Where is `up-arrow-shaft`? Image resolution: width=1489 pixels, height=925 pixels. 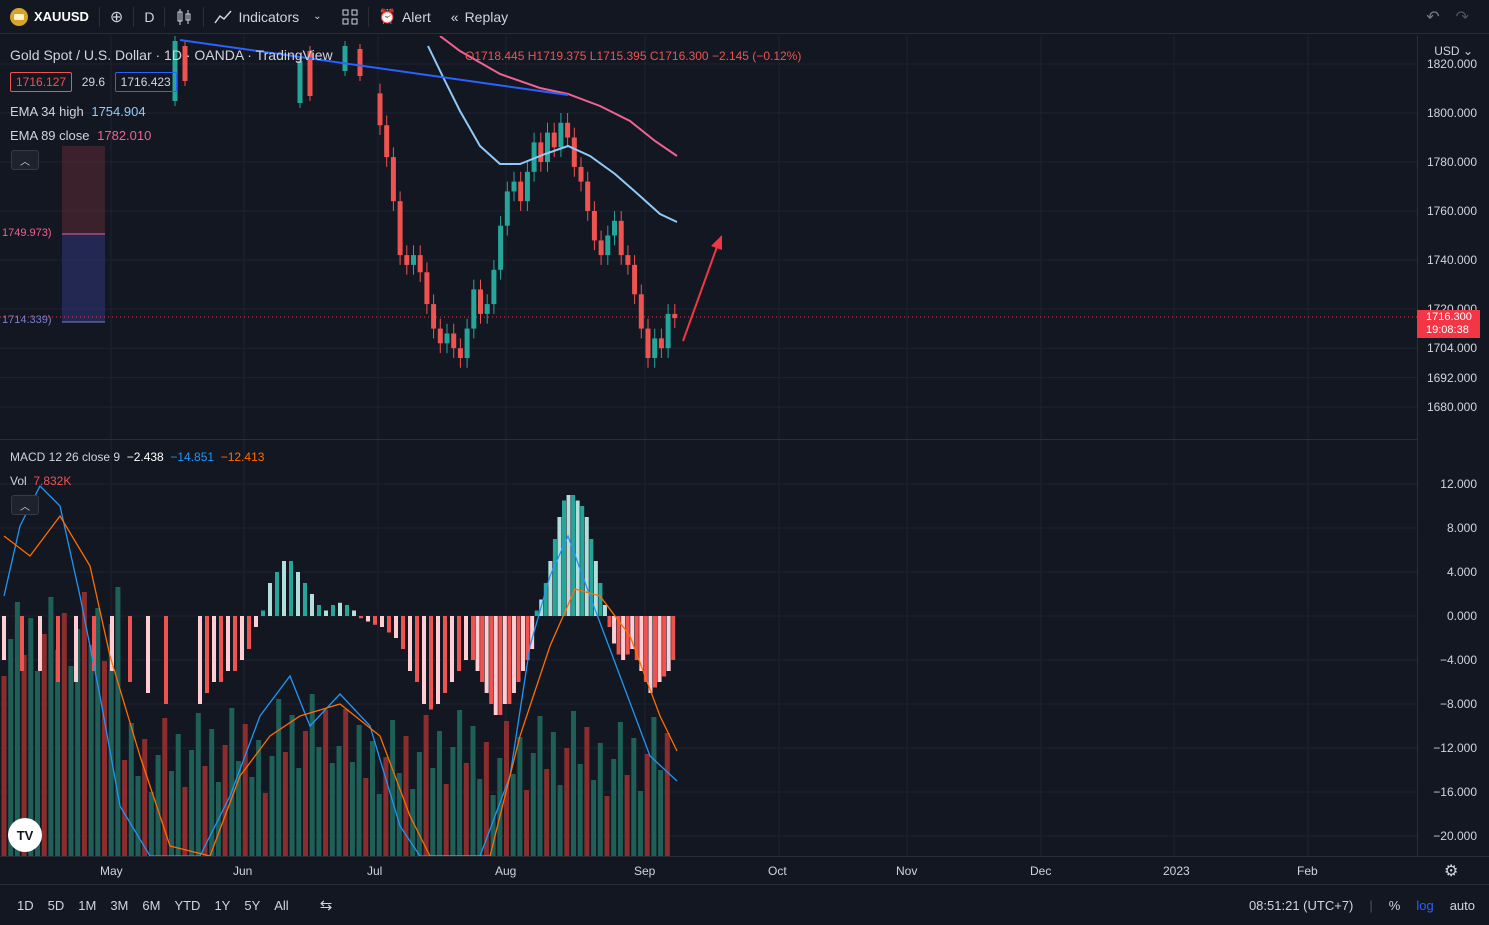 up-arrow-shaft is located at coordinates (700, 292).